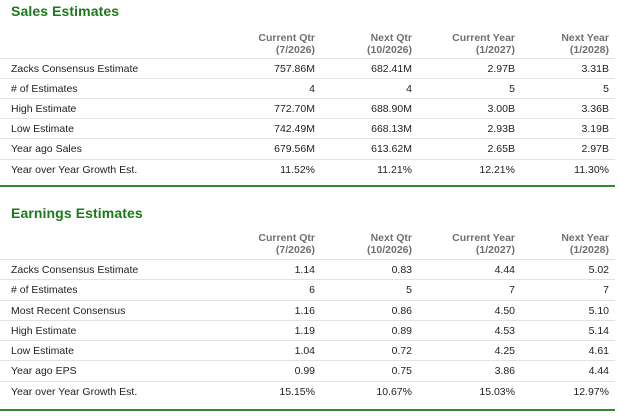 This screenshot has height=418, width=619. I want to click on earnings-col-current-year: Current Year (1/2027), so click(483, 244).